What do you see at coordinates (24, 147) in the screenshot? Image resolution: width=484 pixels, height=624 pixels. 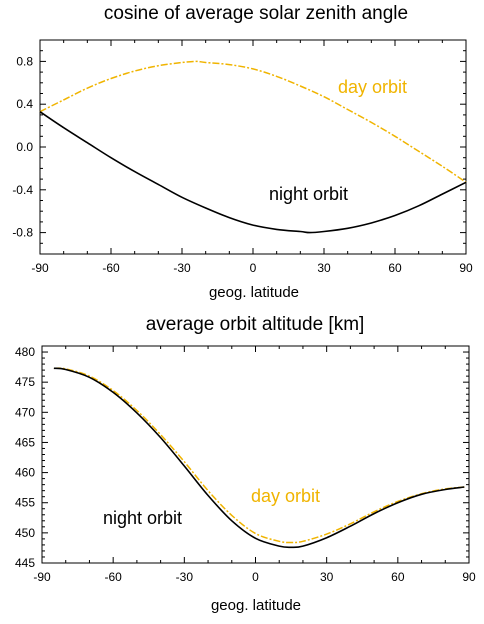 I see `y-tick-label: 0.0` at bounding box center [24, 147].